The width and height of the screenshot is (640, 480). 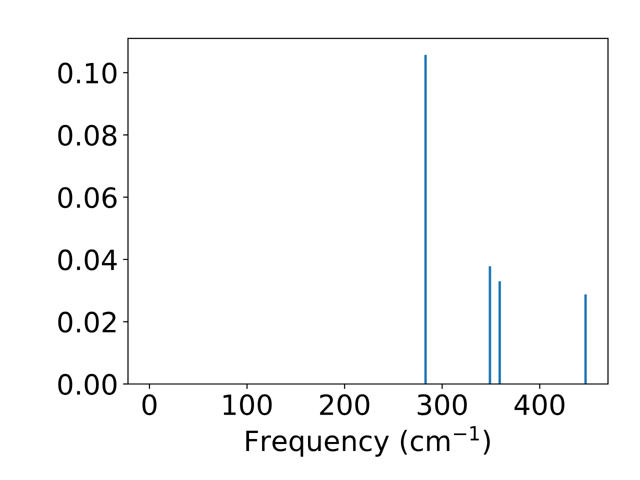 I want to click on x-tick-label: 200, so click(x=345, y=405).